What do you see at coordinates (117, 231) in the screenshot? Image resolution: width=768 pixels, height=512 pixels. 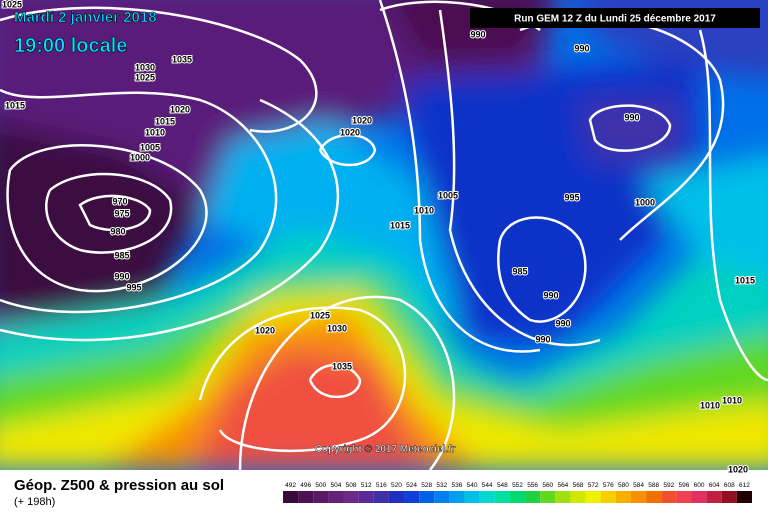 I see `isobar-label: 980` at bounding box center [117, 231].